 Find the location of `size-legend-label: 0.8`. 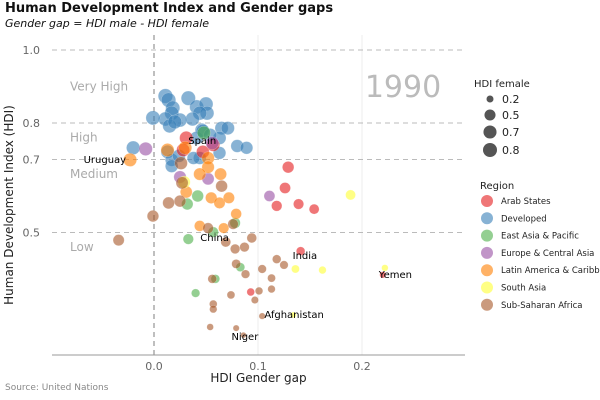

size-legend-label: 0.8 is located at coordinates (511, 150).